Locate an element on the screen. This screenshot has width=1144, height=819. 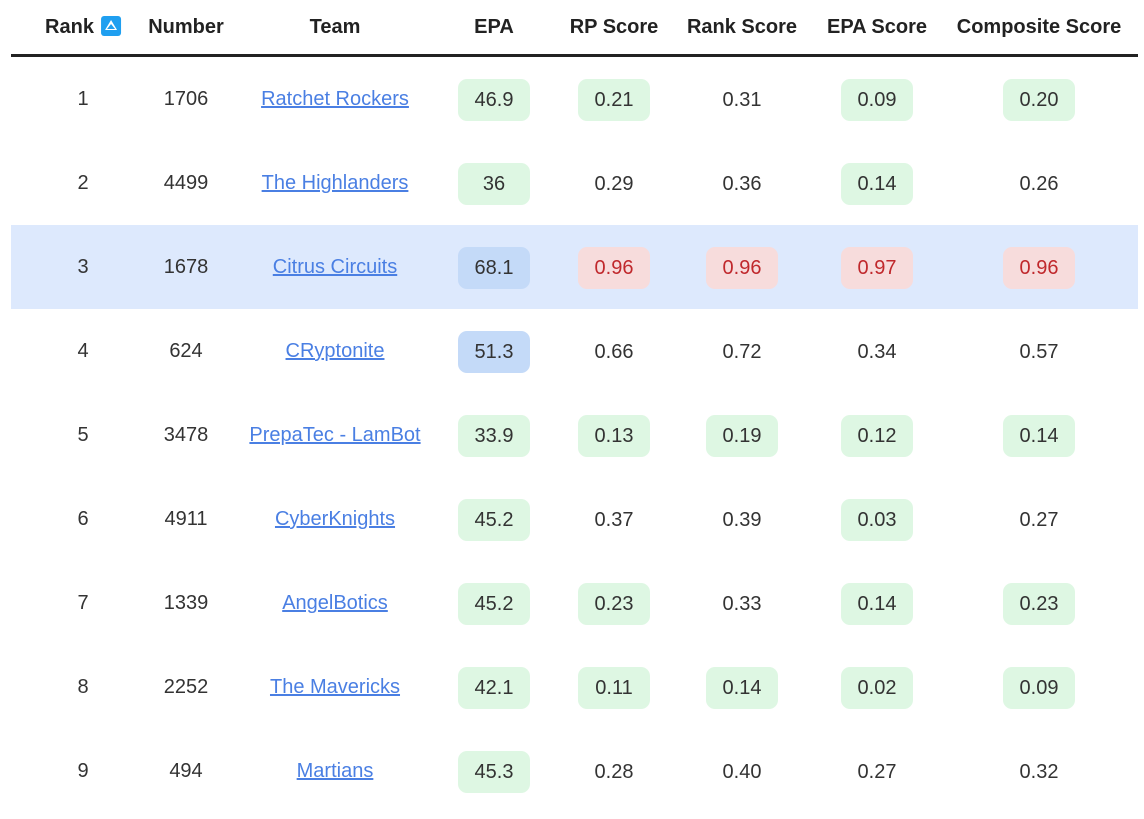
cell-rp-score-container: 0.13 is located at coordinates (614, 435).